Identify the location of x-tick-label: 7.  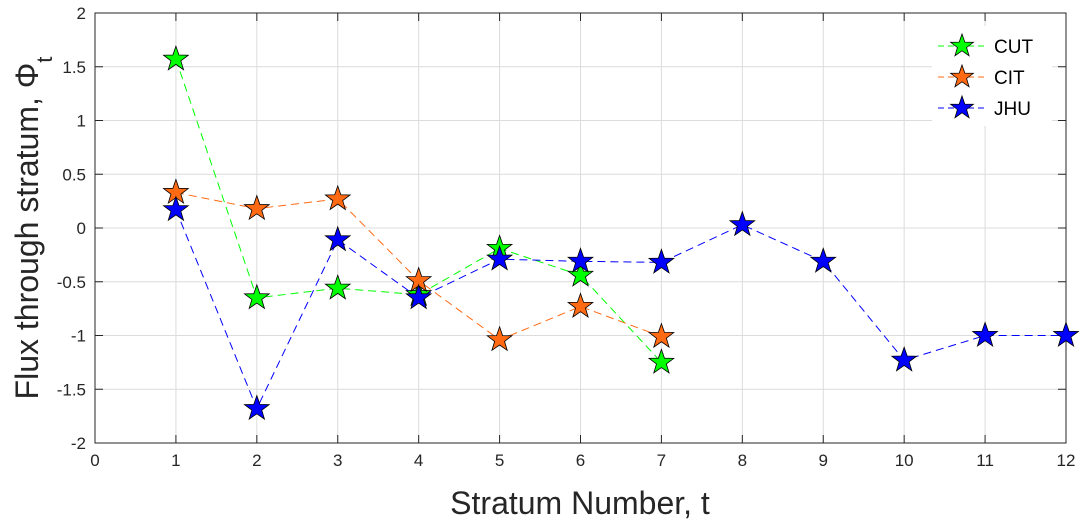
(661, 460).